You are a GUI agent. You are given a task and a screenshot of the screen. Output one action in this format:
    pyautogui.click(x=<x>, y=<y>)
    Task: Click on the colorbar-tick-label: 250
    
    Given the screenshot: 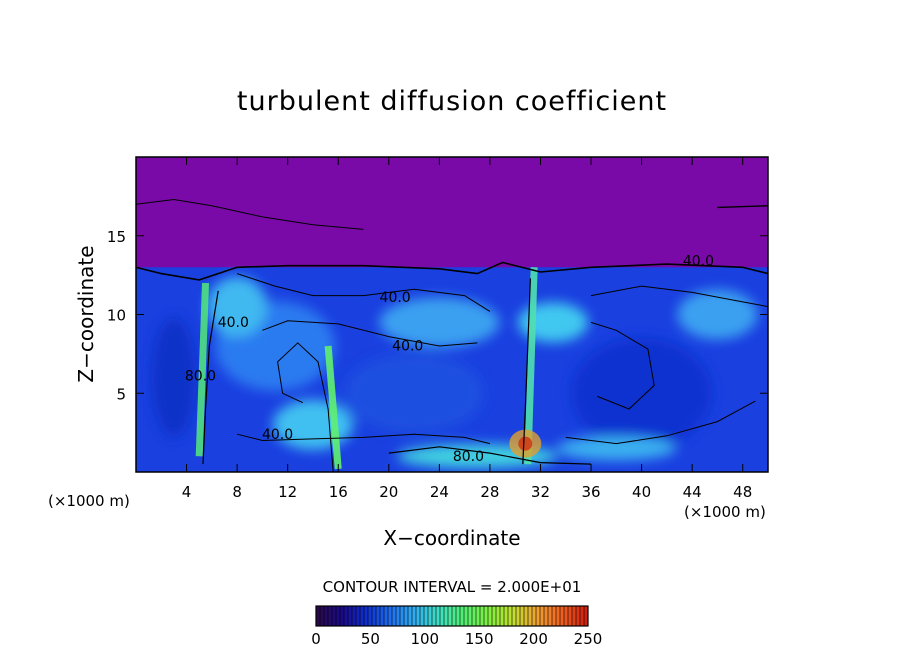 What is the action you would take?
    pyautogui.click(x=588, y=639)
    